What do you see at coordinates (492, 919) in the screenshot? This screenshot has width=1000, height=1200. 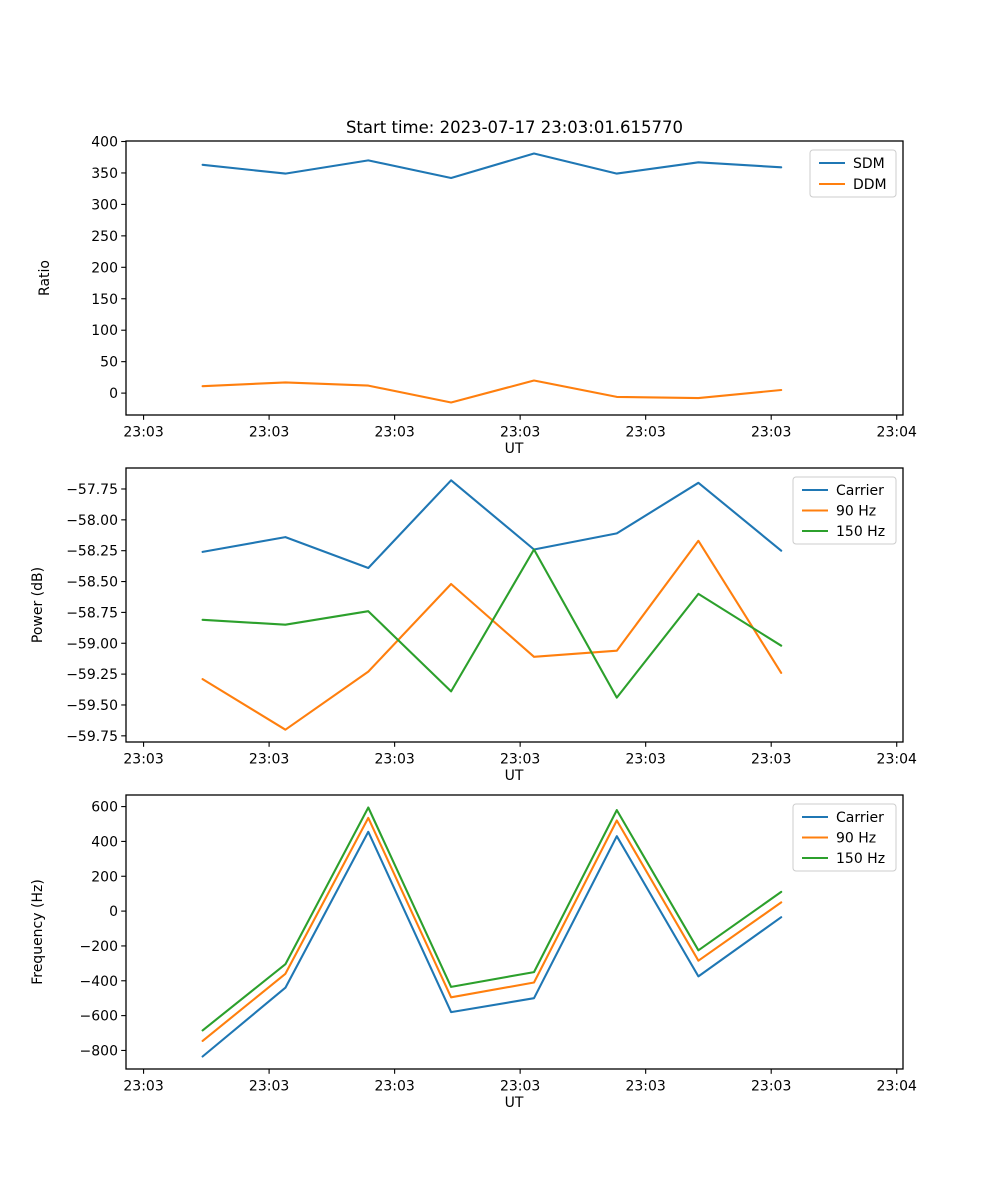 I see `plot3-150hz-line` at bounding box center [492, 919].